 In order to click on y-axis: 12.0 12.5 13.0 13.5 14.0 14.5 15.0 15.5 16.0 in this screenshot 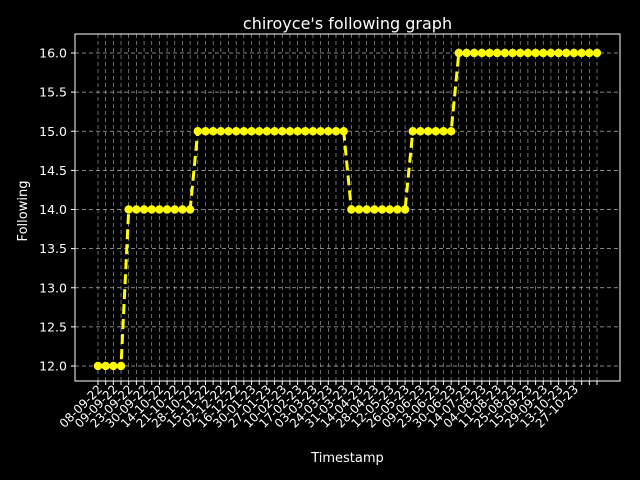, I will do `click(57, 210)`.